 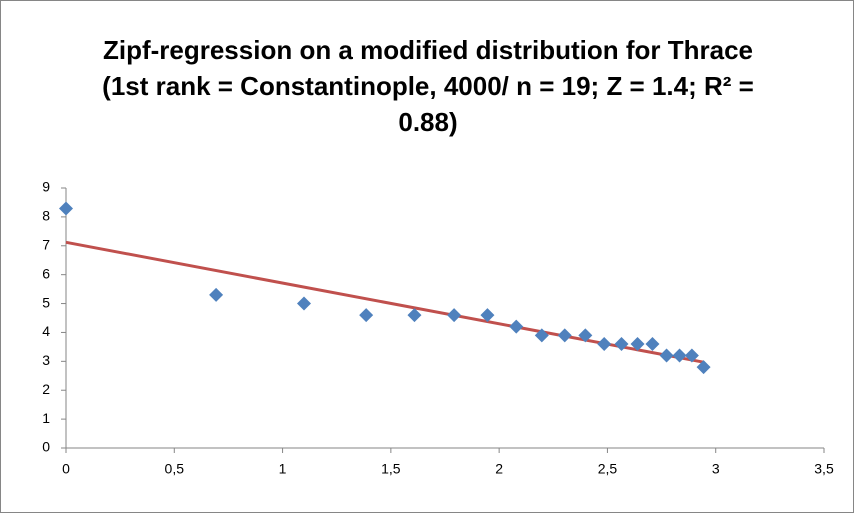 I want to click on x-tick-label: 3, so click(x=716, y=469).